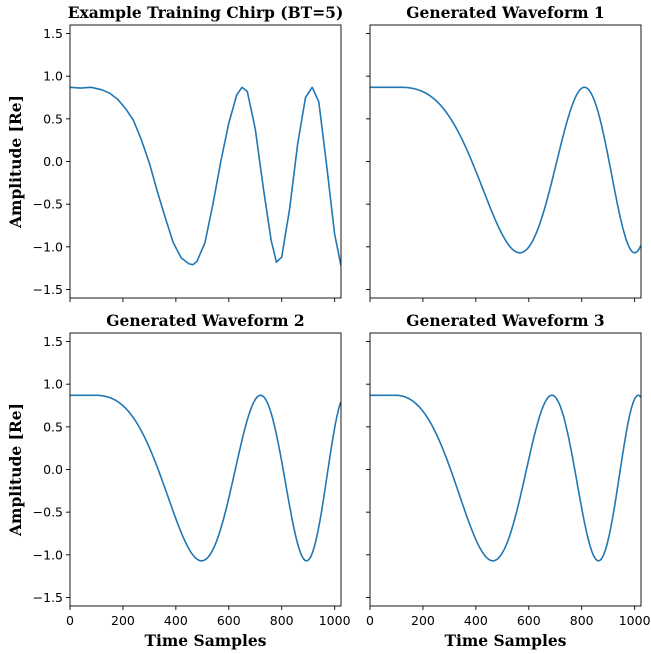  What do you see at coordinates (505, 320) in the screenshot?
I see `subplot-title: Generated Waveform 3` at bounding box center [505, 320].